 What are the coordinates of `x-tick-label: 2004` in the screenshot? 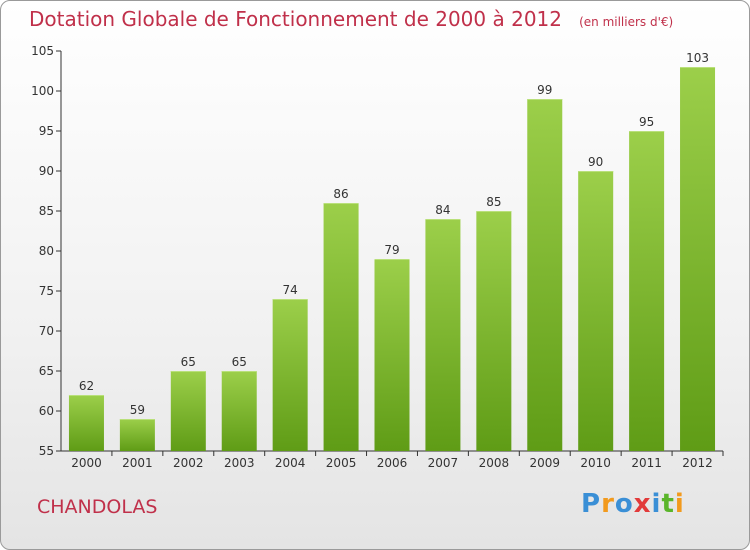 It's located at (290, 463).